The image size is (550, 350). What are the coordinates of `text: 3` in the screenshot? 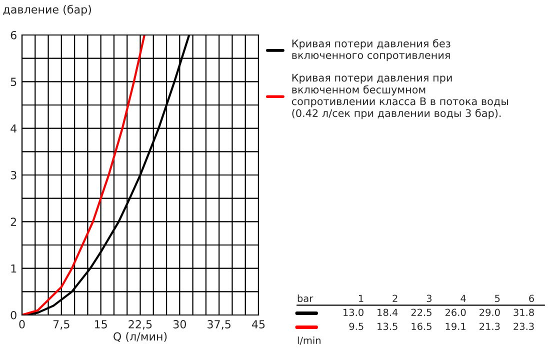 It's located at (429, 298).